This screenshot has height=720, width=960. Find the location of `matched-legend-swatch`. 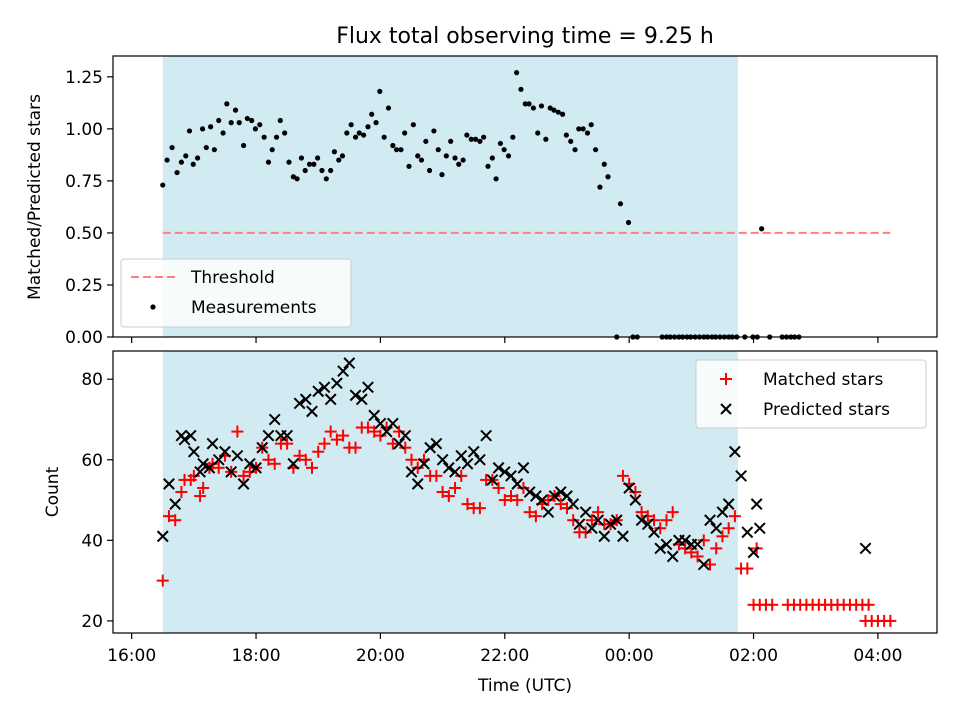

matched-legend-swatch is located at coordinates (726, 379).